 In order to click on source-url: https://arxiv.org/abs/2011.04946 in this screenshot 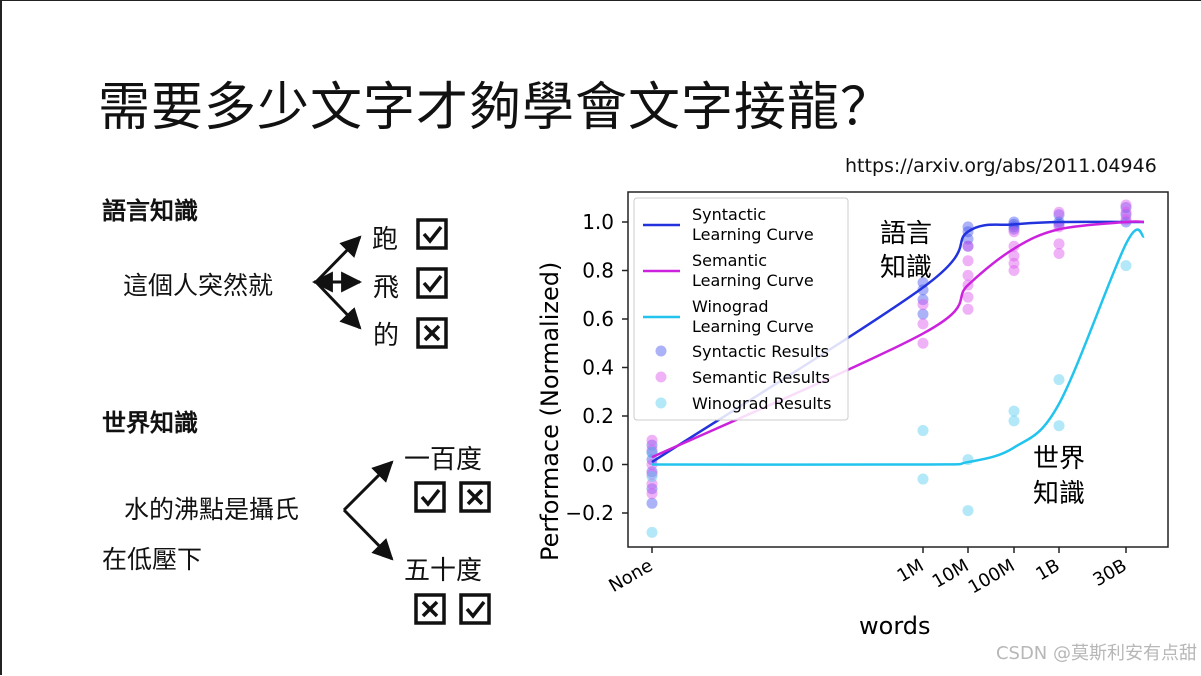, I will do `click(1001, 166)`.